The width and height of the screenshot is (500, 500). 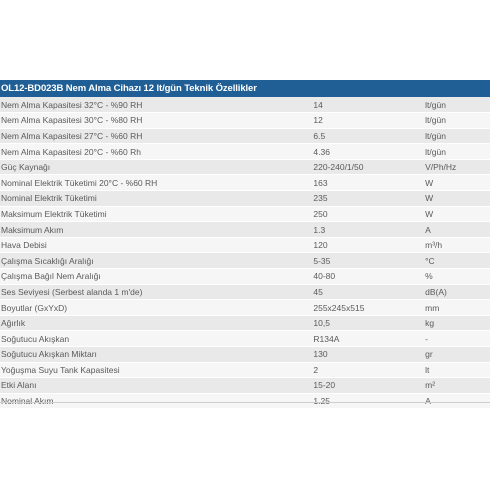 I want to click on spec-label: Nominal Akım, so click(x=157, y=401).